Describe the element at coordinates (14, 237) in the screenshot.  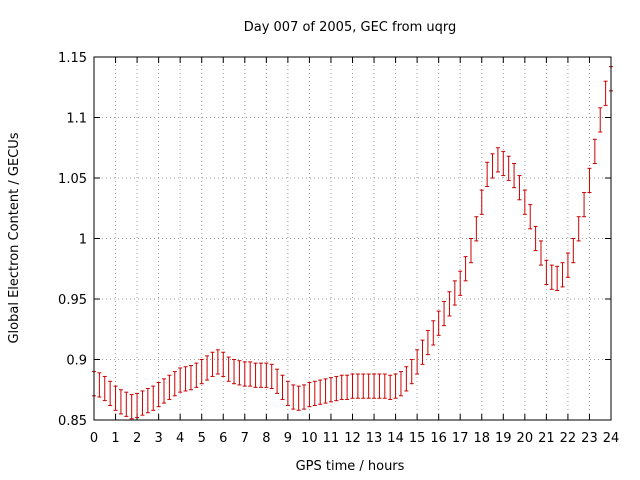
I see `y-axis-label: Global Electron Content / GECUs` at that location.